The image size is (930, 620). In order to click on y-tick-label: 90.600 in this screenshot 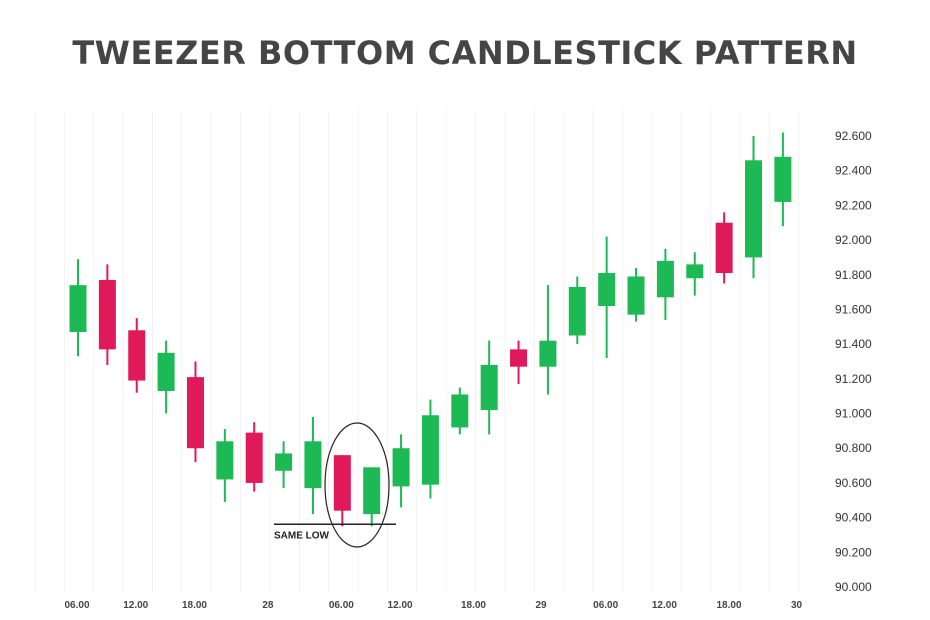, I will do `click(853, 483)`.